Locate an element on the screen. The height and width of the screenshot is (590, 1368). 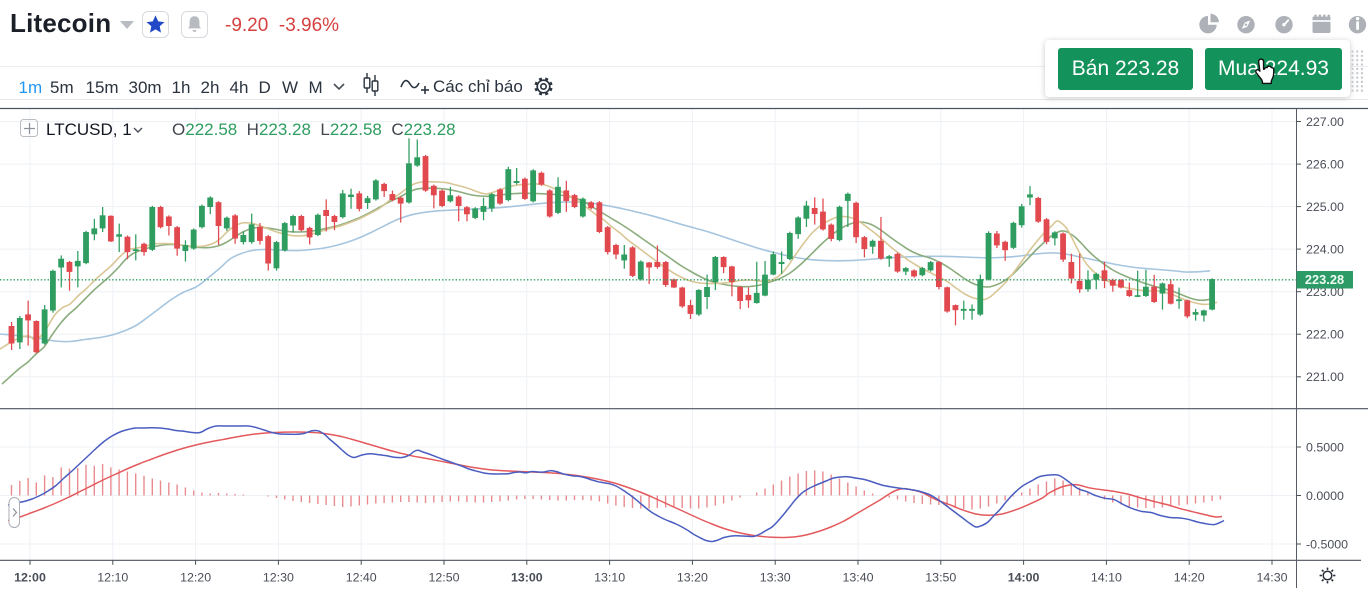
svg-text: 12:50 is located at coordinates (443, 578).